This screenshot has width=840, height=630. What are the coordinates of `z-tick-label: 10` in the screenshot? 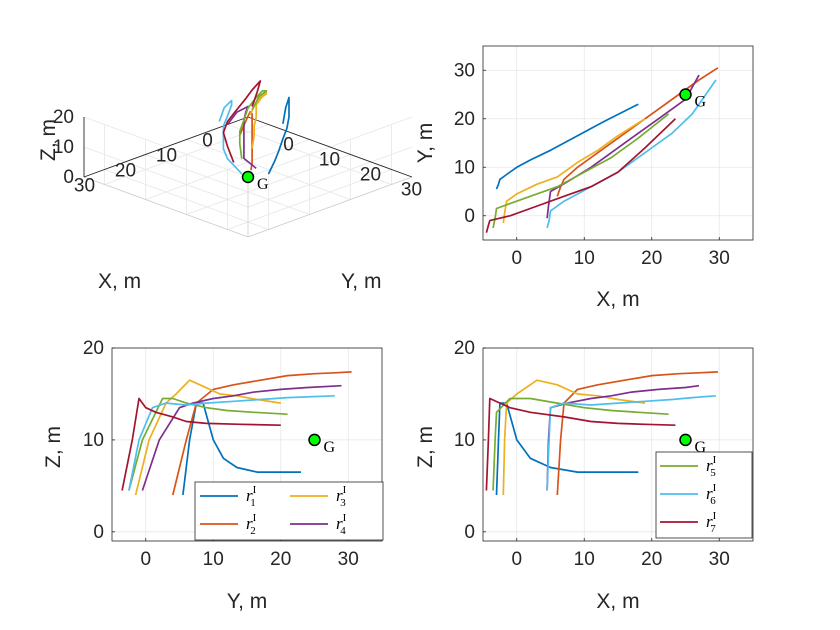 It's located at (63, 147).